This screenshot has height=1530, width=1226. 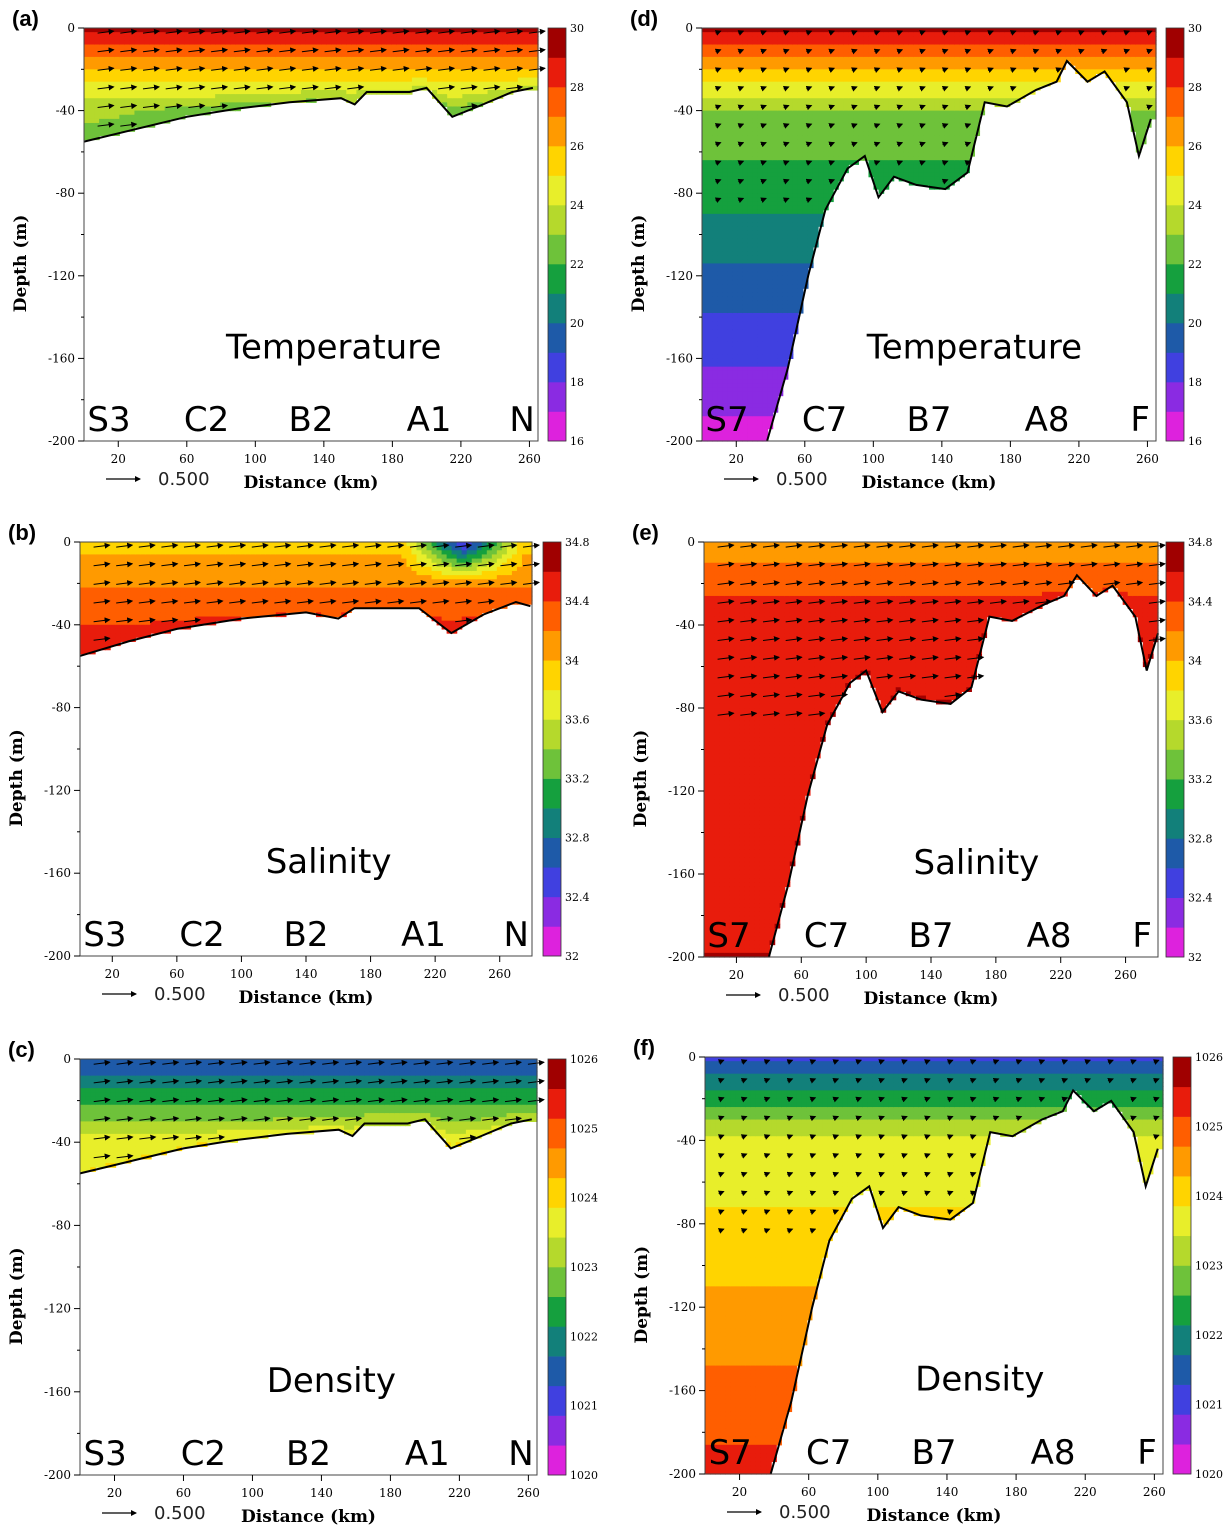 I want to click on y-tick-label: -160, so click(x=61, y=358).